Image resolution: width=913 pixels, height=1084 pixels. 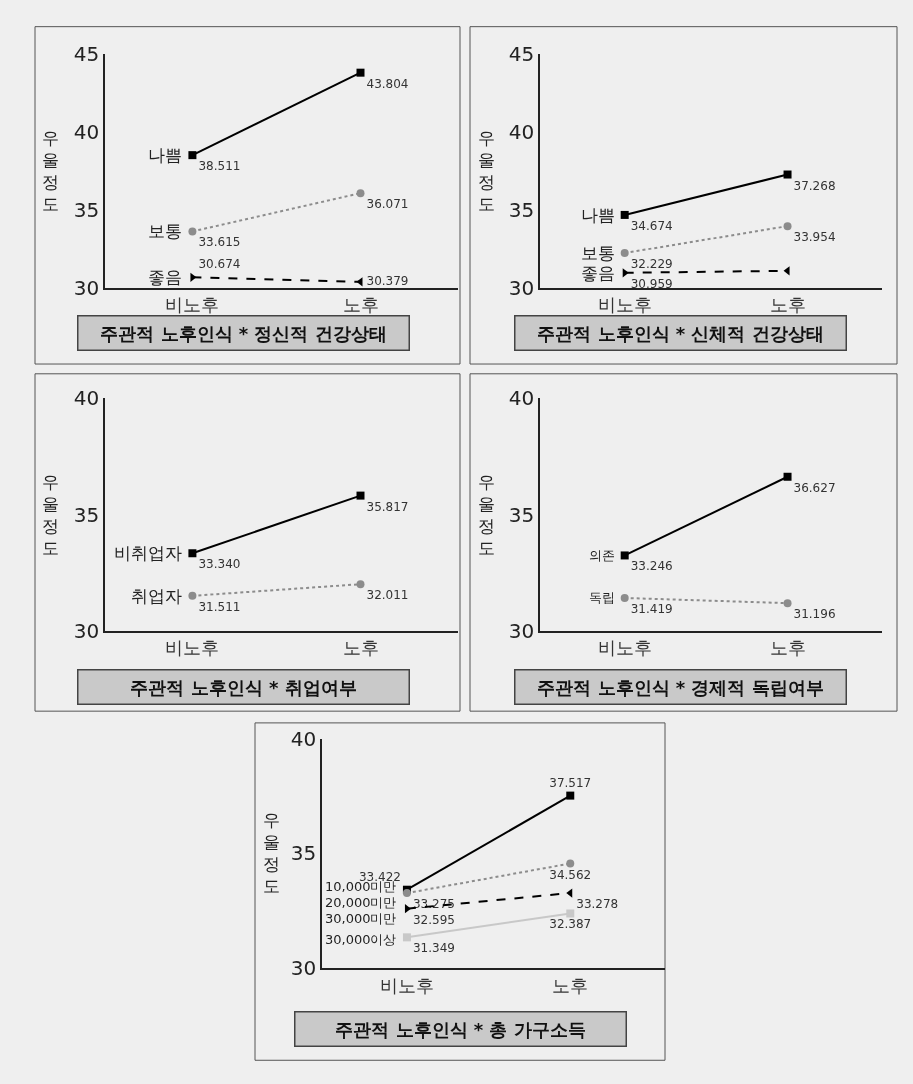 What do you see at coordinates (148, 553) in the screenshot?
I see `series-label: 비취업자` at bounding box center [148, 553].